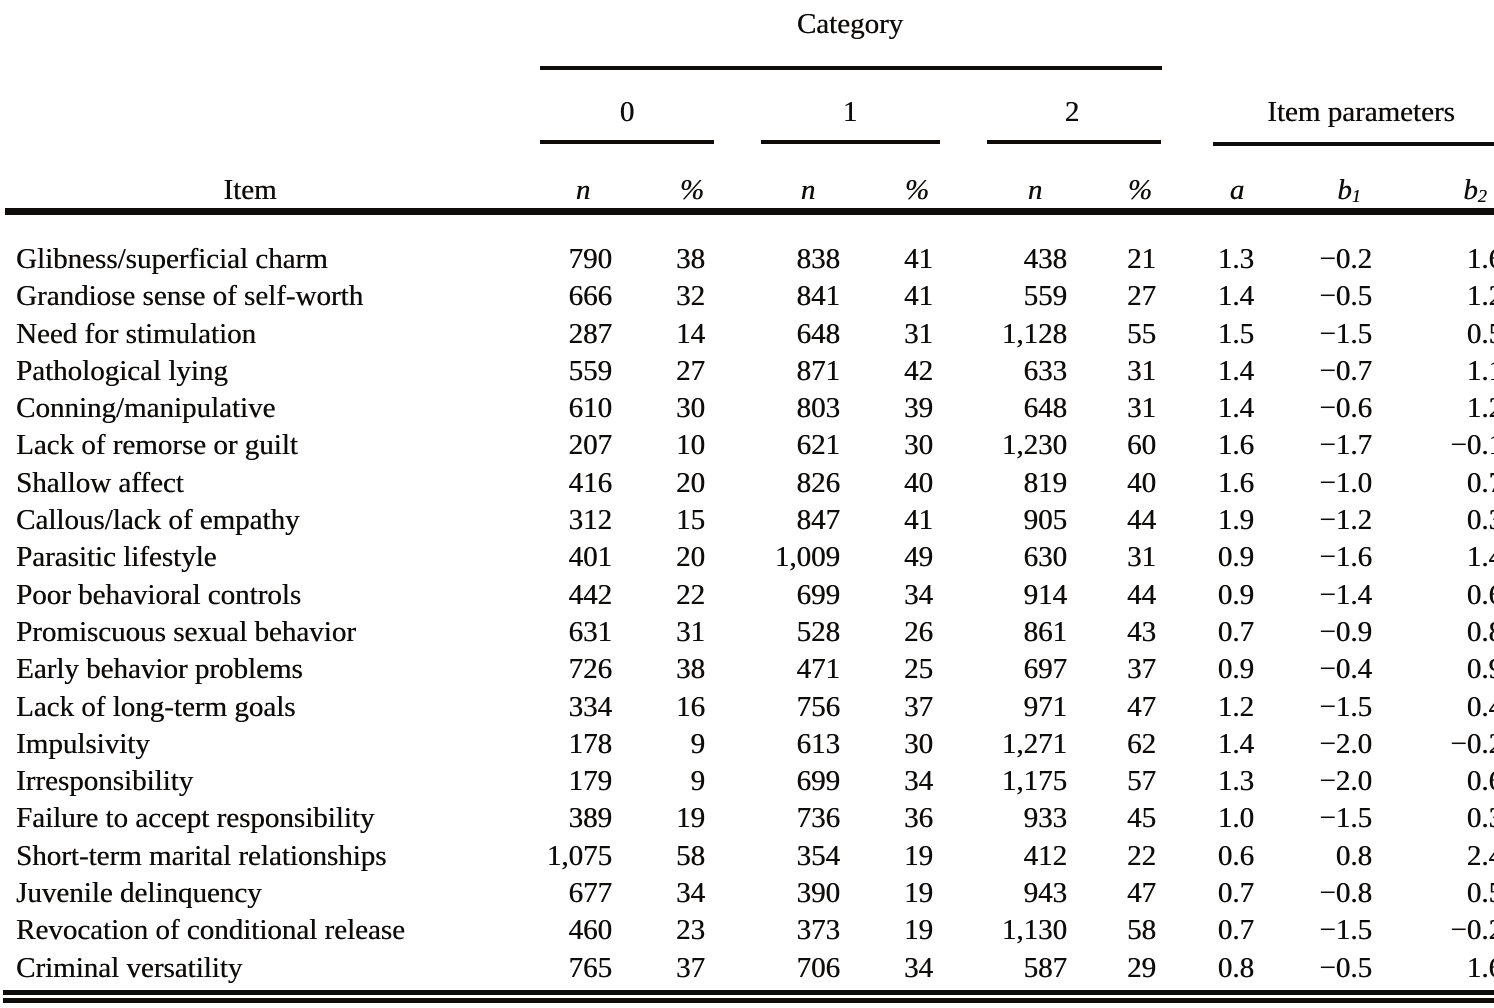  What do you see at coordinates (918, 520) in the screenshot?
I see `pct1-cell: 41` at bounding box center [918, 520].